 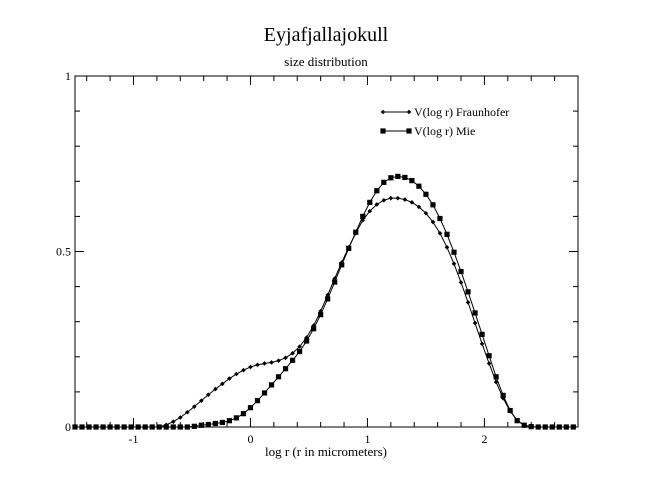 What do you see at coordinates (461, 112) in the screenshot?
I see `legend-label: V(log r) Fraunhofer` at bounding box center [461, 112].